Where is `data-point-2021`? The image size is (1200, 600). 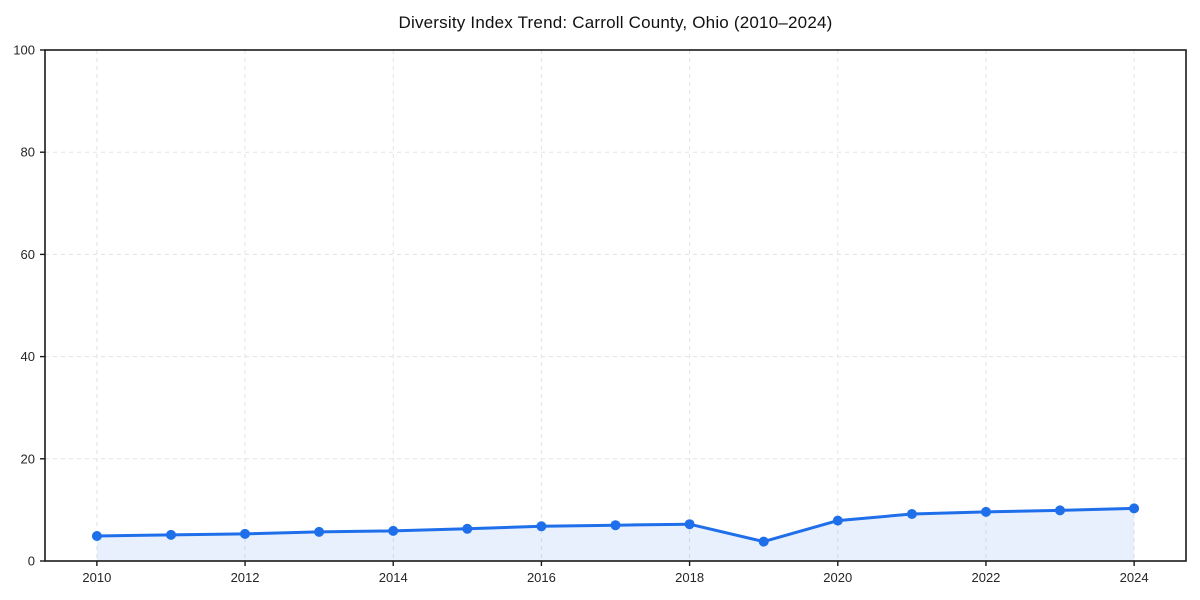 data-point-2021 is located at coordinates (911, 514).